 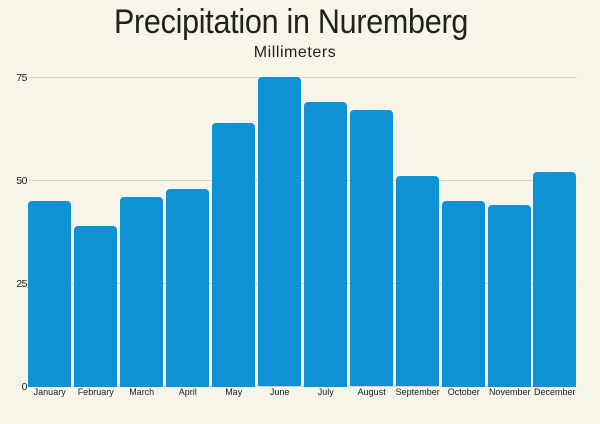 What do you see at coordinates (187, 287) in the screenshot?
I see `bar-april` at bounding box center [187, 287].